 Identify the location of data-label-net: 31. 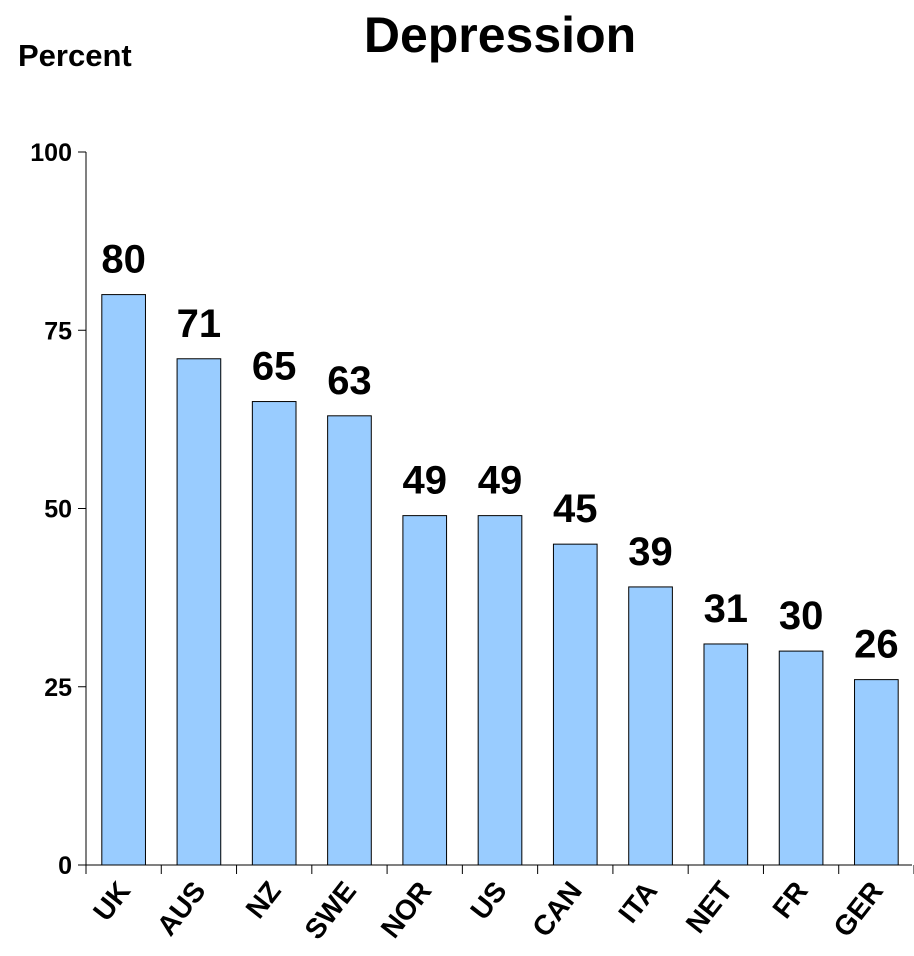
(726, 609).